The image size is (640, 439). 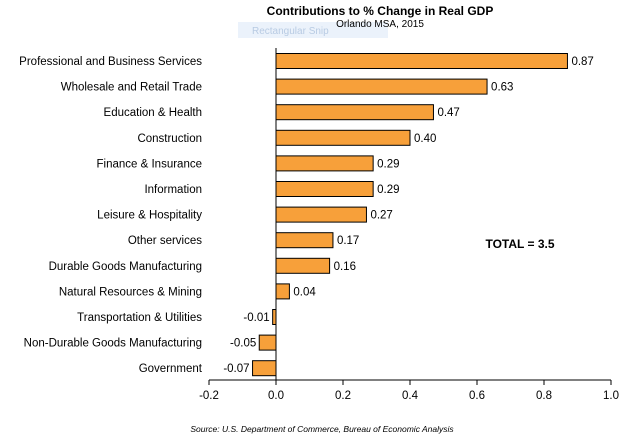 I want to click on category-label: Construction, so click(x=169, y=139).